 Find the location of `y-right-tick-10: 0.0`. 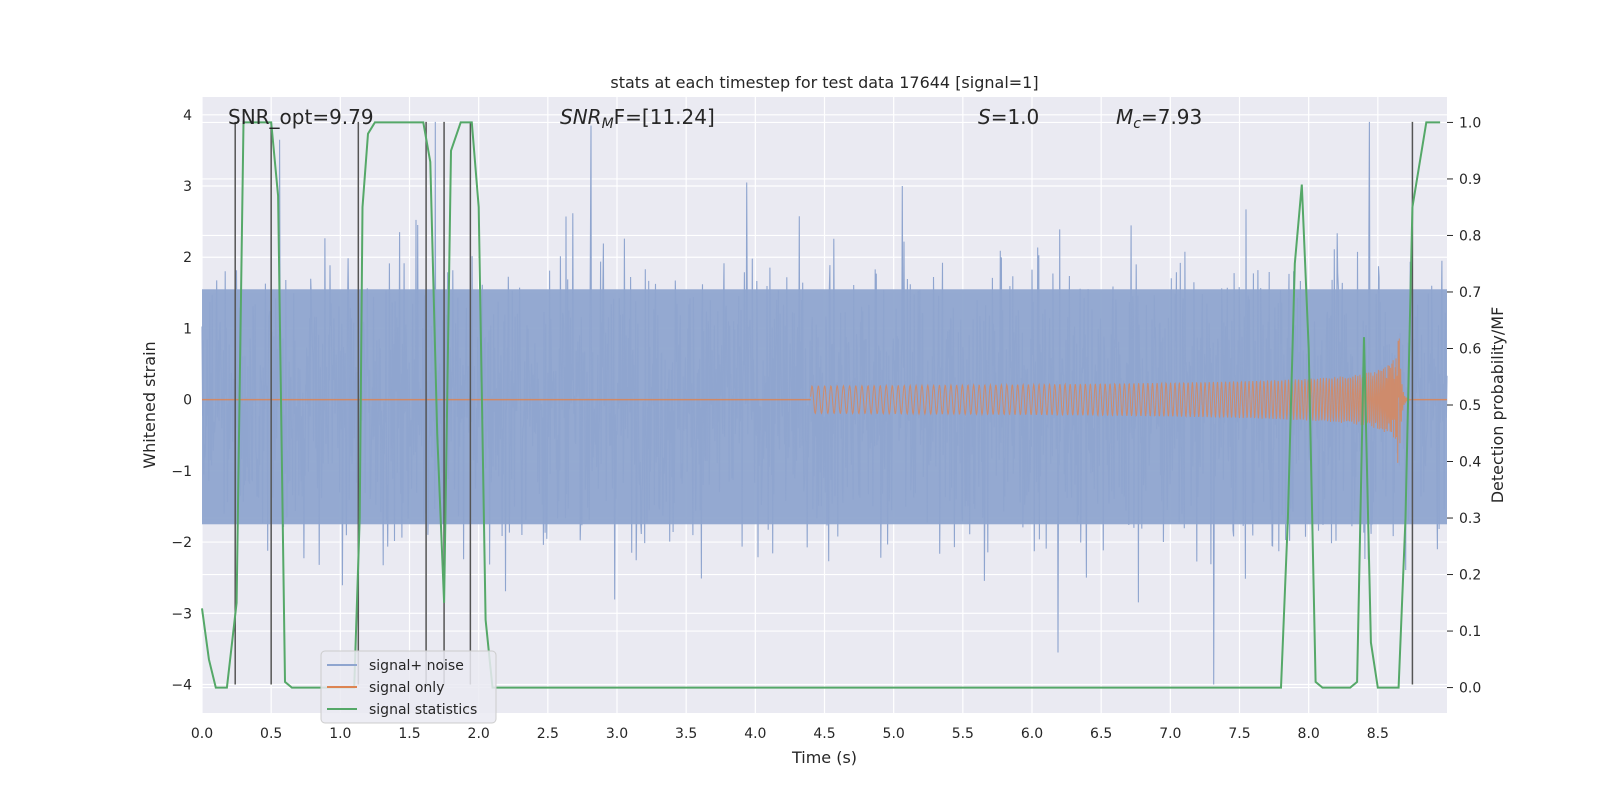

y-right-tick-10: 0.0 is located at coordinates (1470, 689).